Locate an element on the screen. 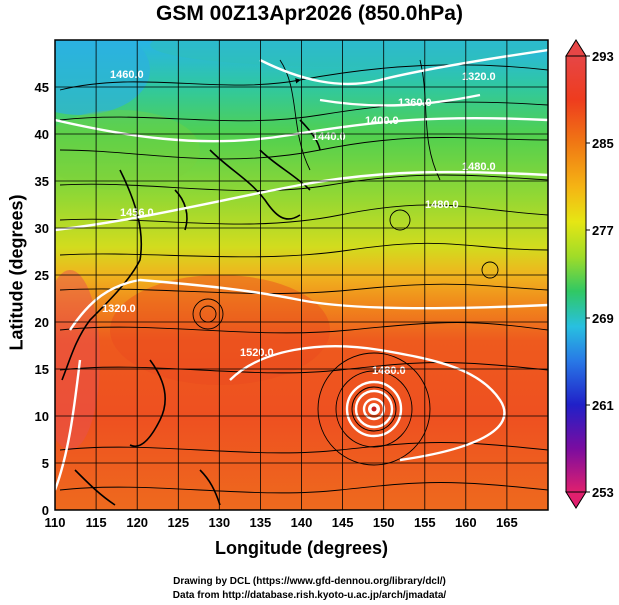  chart-title: GSM 00Z13Apr2026 (850.0hPa) is located at coordinates (309, 13).